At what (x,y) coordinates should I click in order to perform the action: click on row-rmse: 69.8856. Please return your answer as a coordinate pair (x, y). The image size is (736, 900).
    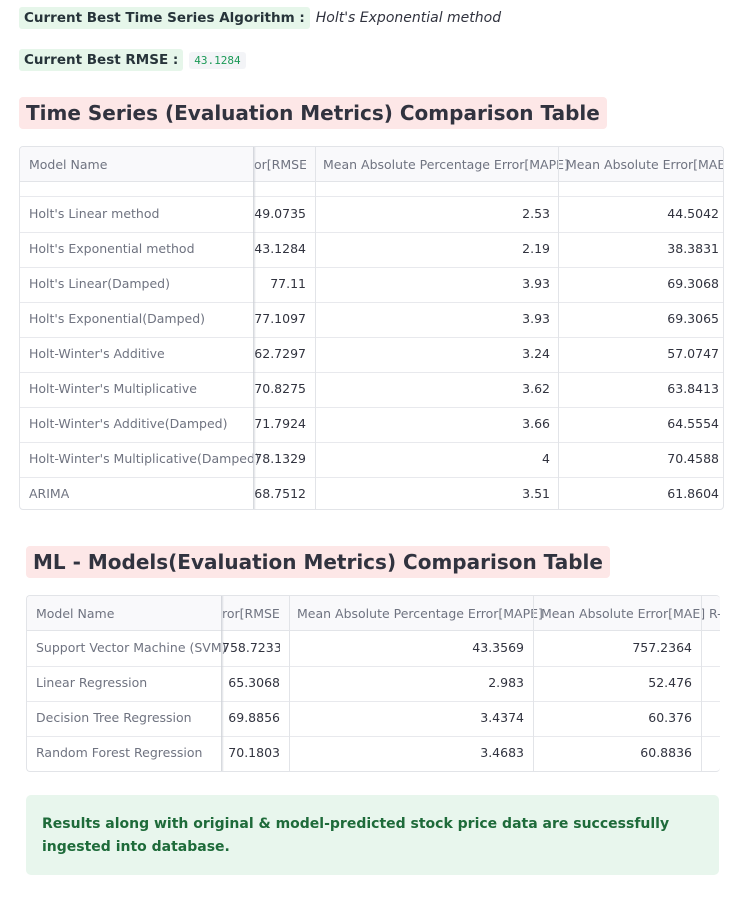
    Looking at the image, I should click on (254, 717).